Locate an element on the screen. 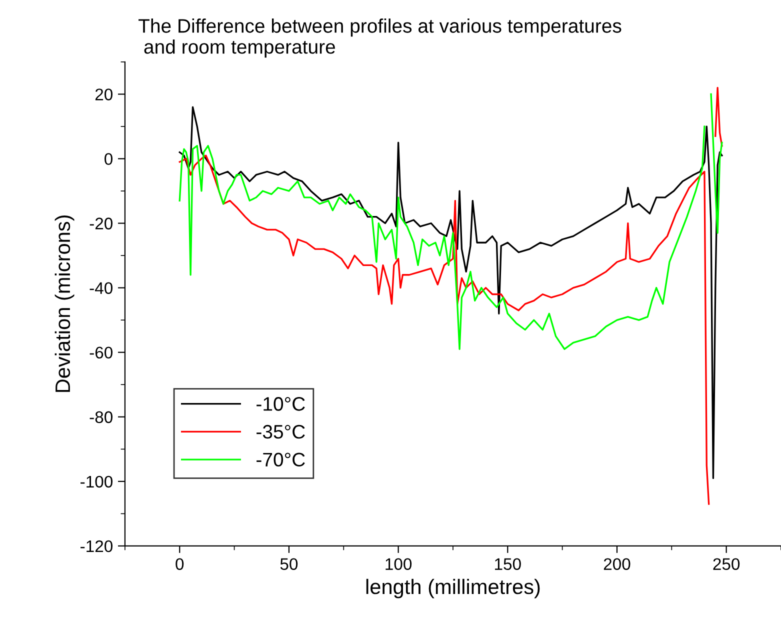 This screenshot has height=619, width=781. y-axis-title: Deviation (microns) is located at coordinates (64, 303).